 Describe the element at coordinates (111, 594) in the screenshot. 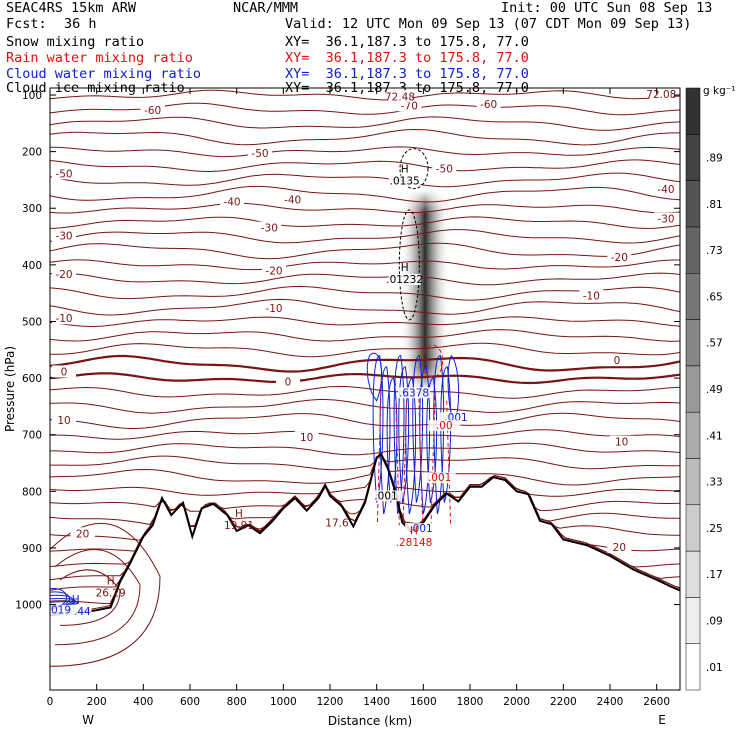

I see `extremum-value: 26.29` at that location.